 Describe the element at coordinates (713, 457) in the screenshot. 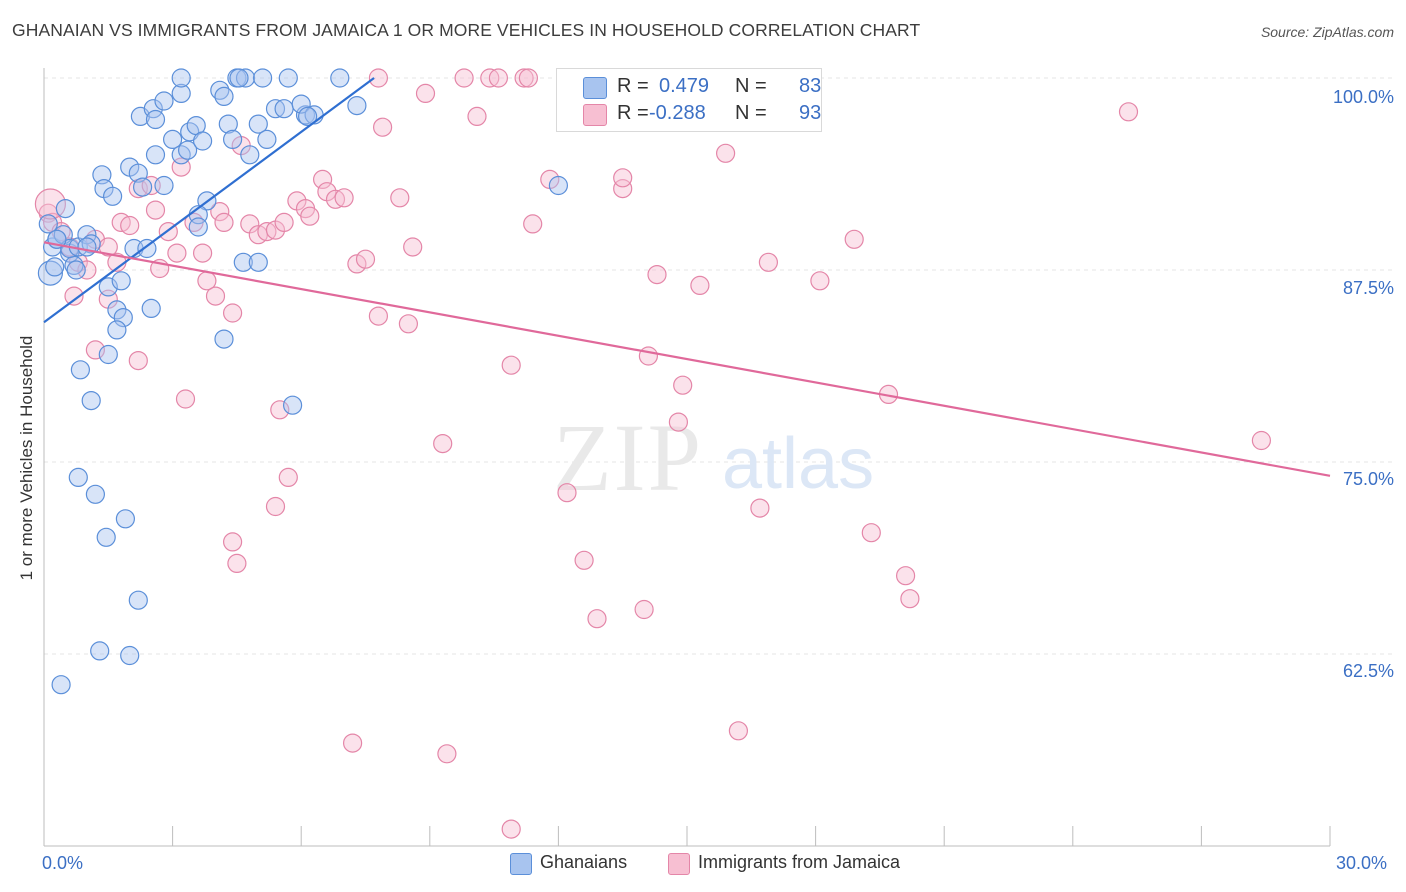

I see `watermark: ZIP atlas` at that location.